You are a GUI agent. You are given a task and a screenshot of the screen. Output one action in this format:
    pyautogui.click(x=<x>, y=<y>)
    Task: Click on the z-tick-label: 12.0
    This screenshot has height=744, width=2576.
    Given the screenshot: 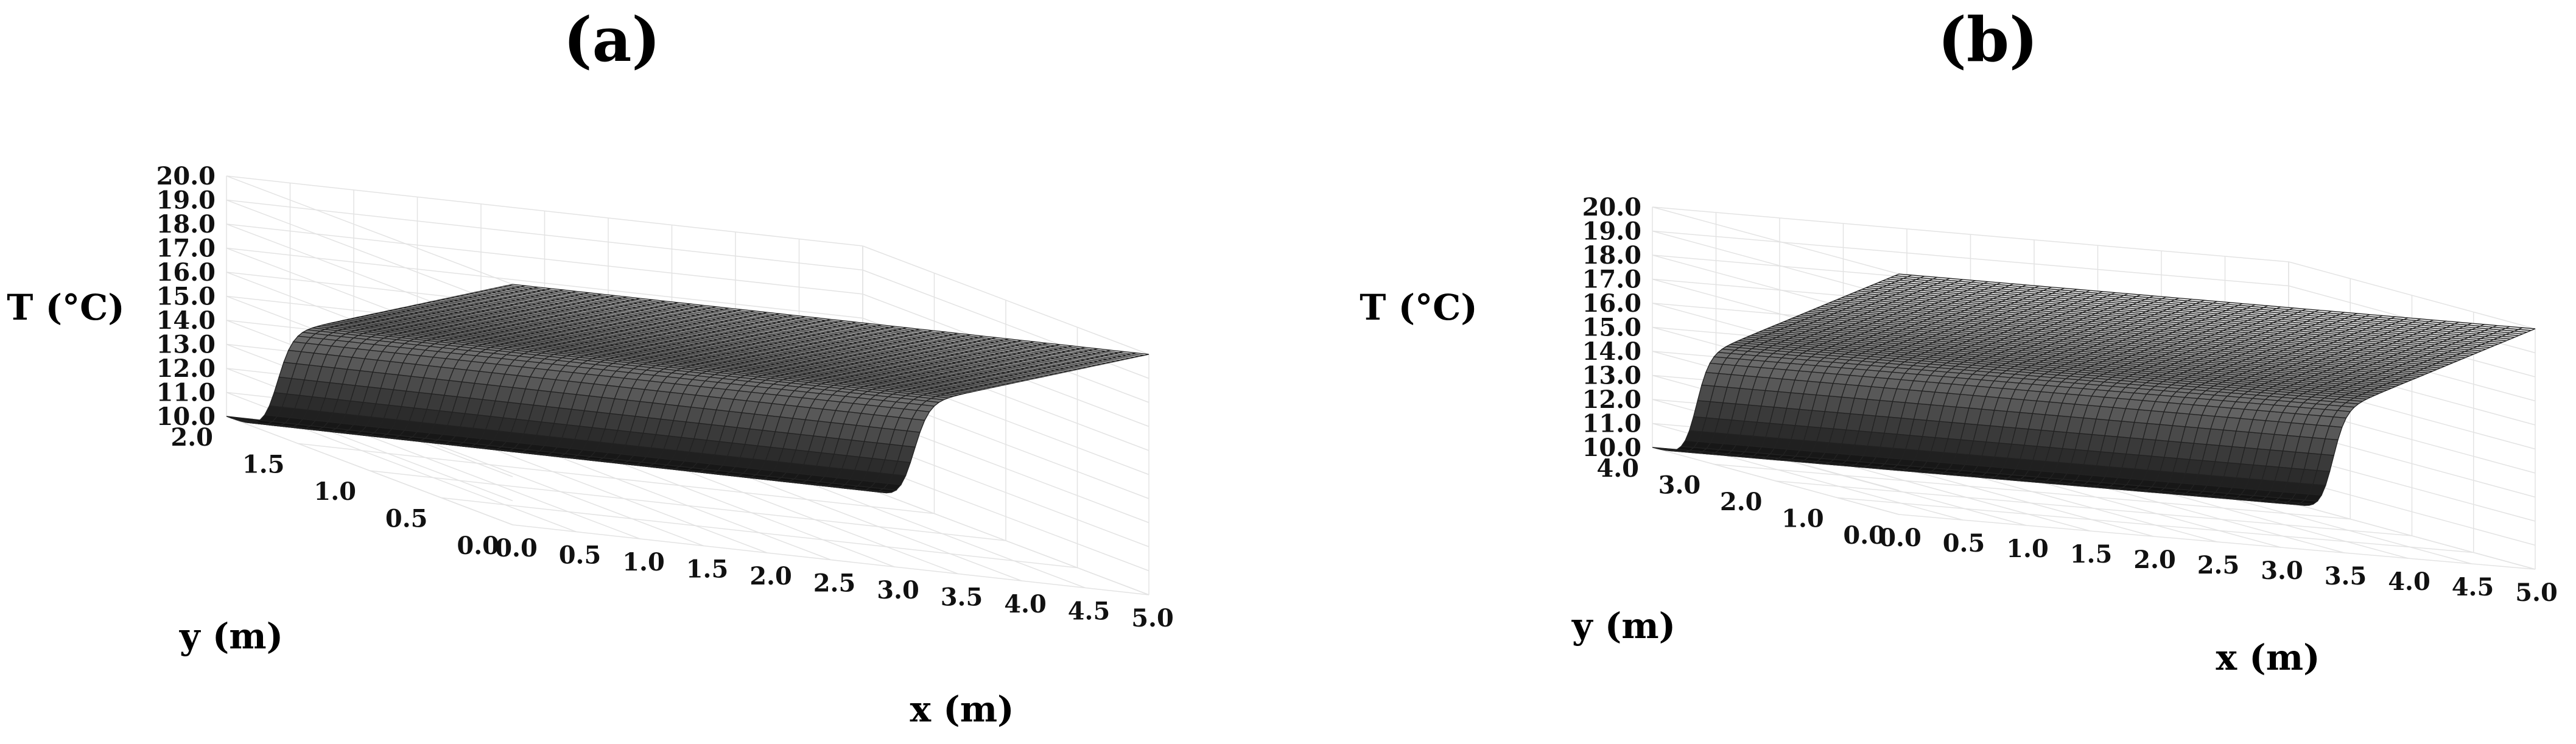 What is the action you would take?
    pyautogui.click(x=186, y=369)
    